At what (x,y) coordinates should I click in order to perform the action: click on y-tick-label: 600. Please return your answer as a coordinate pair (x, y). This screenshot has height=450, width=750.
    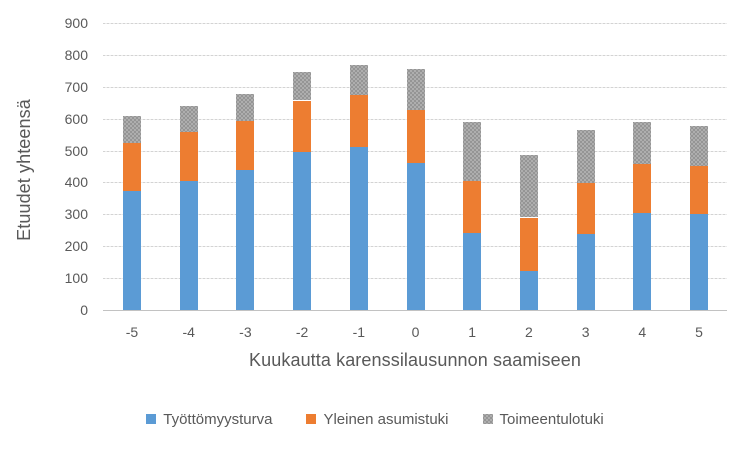
    Looking at the image, I should click on (76, 118).